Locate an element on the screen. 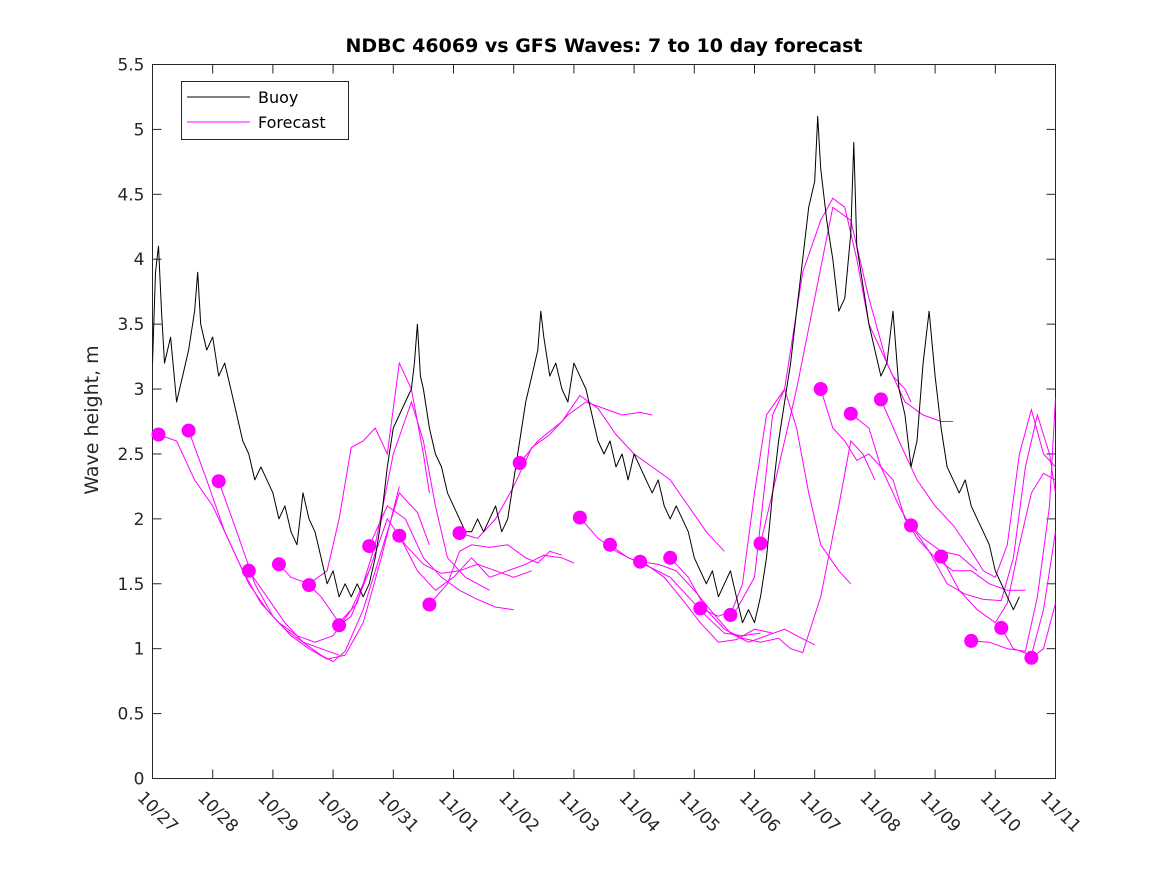  x-tick-label: 11/08 is located at coordinates (879, 812).